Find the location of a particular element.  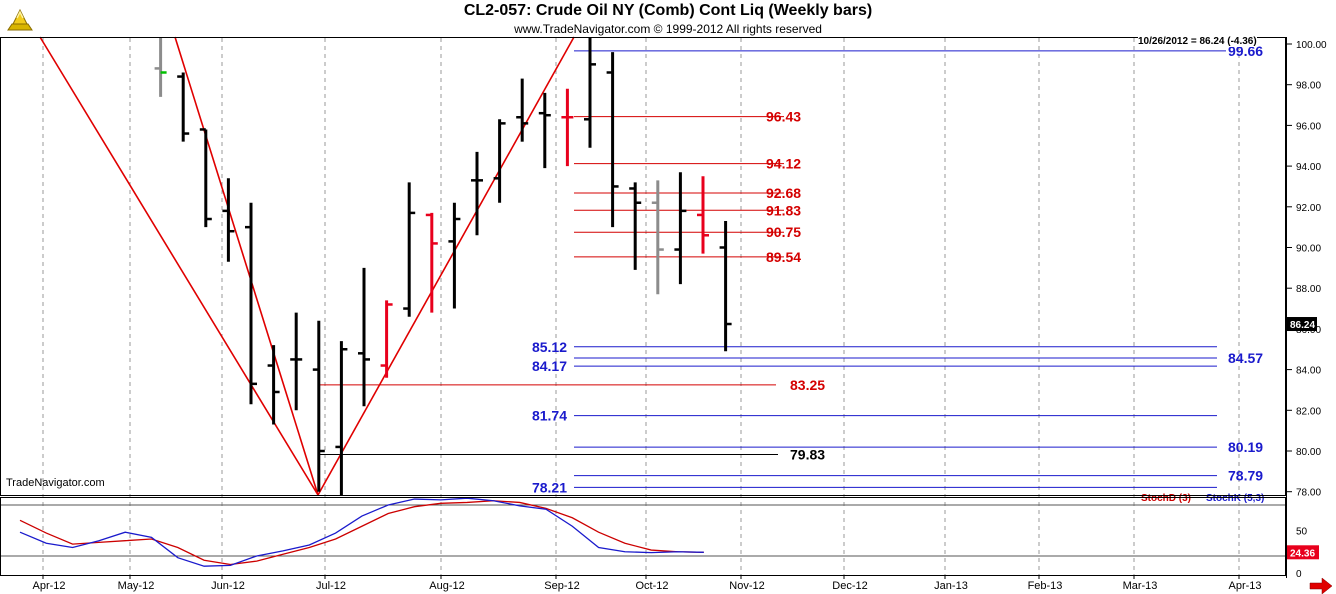

x-tick-label: Apr-13 is located at coordinates (1244, 586).